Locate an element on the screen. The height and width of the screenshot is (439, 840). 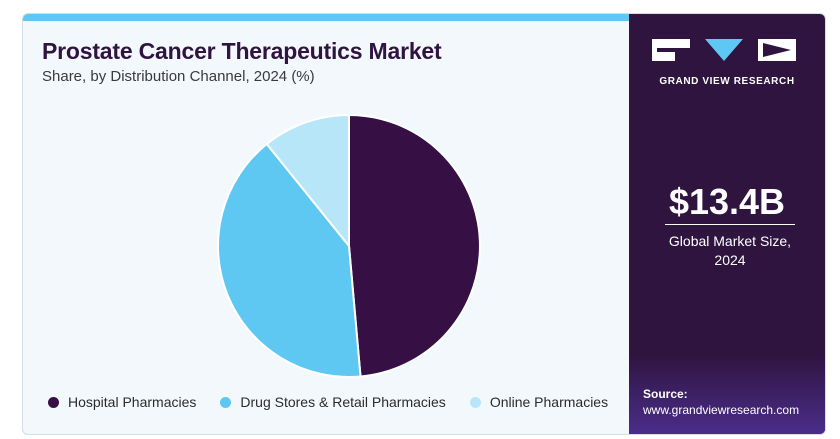
grand-view-research-logo is located at coordinates (724, 50).